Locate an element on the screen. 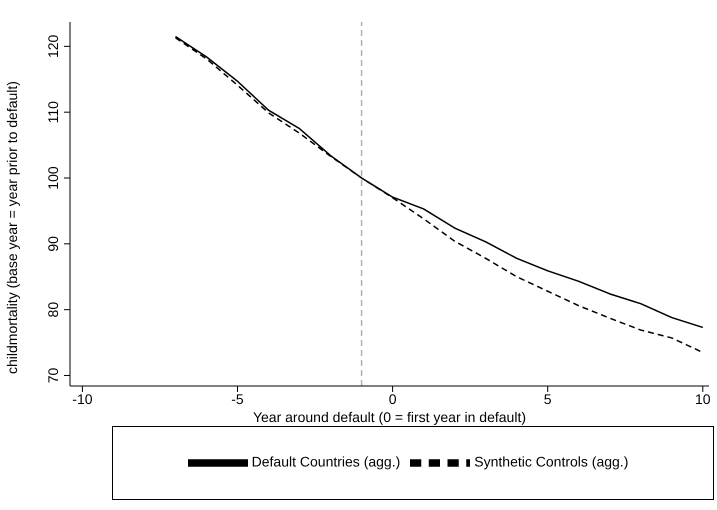  y-tick-label: 80 is located at coordinates (53, 310).